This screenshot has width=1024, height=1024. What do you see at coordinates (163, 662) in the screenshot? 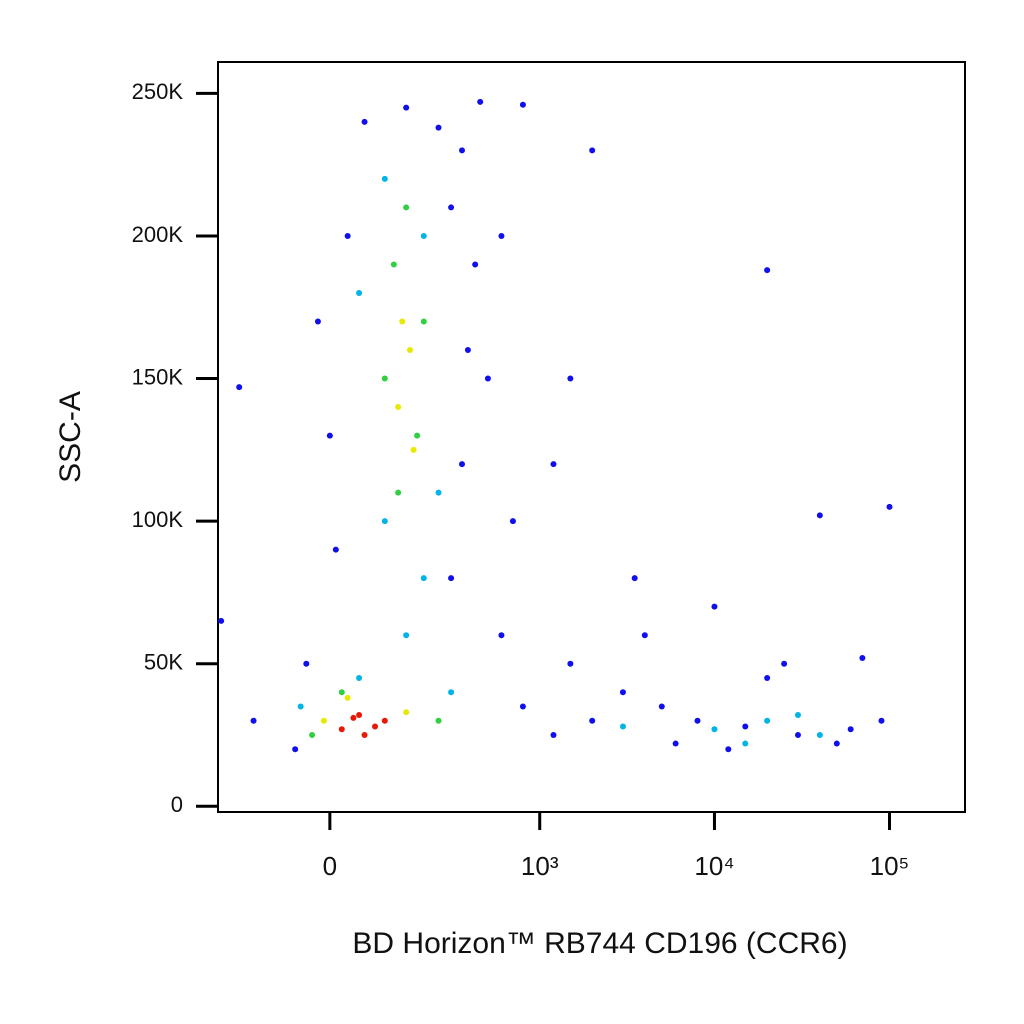
I see `y-tick-label: 50K` at bounding box center [163, 662].